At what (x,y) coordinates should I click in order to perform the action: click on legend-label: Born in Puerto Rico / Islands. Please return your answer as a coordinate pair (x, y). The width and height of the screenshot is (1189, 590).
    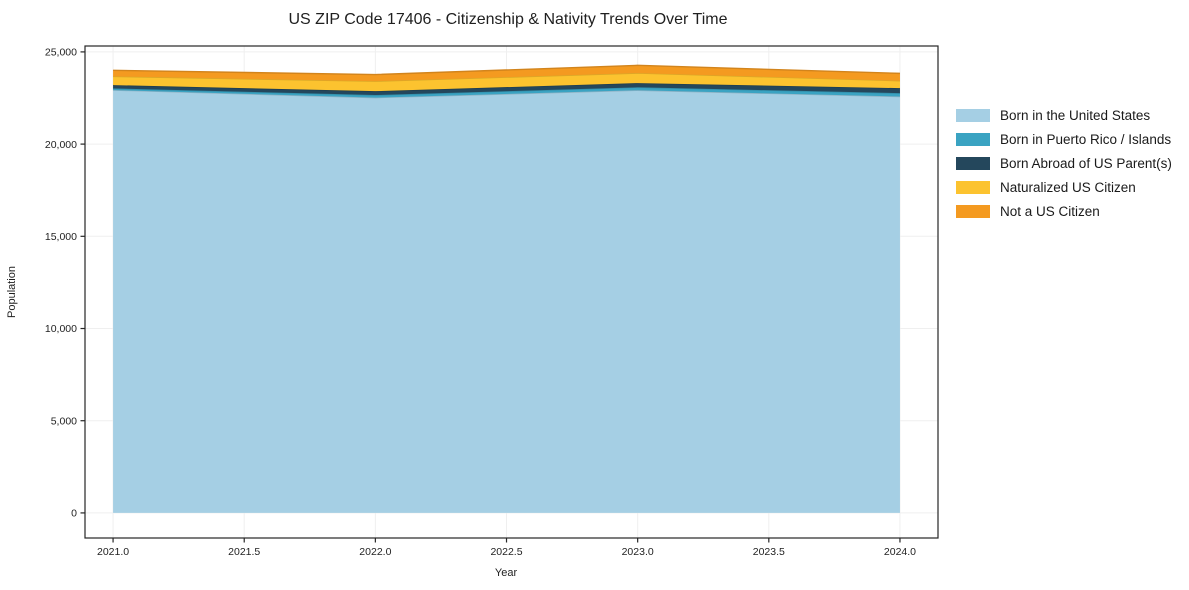
    Looking at the image, I should click on (1086, 139).